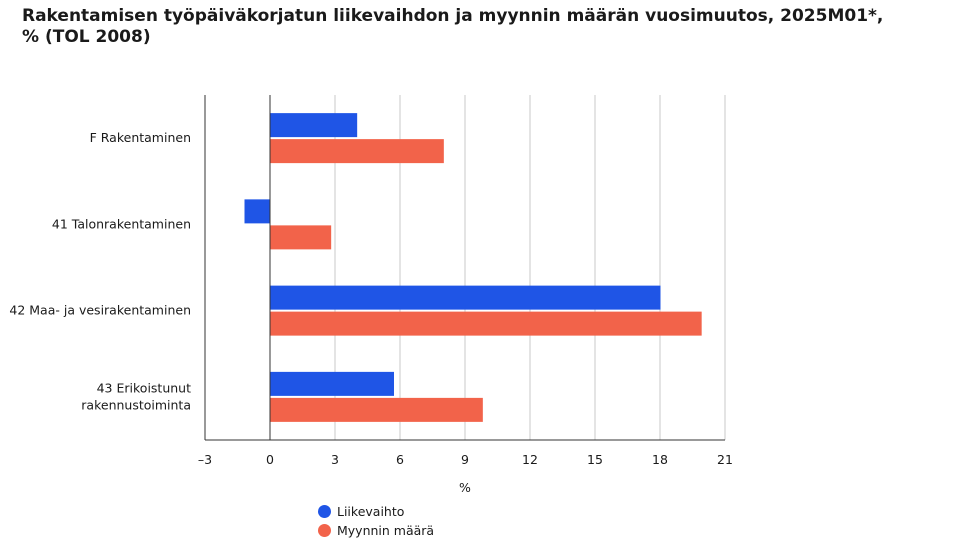  What do you see at coordinates (400, 459) in the screenshot?
I see `x-tick-label-3: 6` at bounding box center [400, 459].